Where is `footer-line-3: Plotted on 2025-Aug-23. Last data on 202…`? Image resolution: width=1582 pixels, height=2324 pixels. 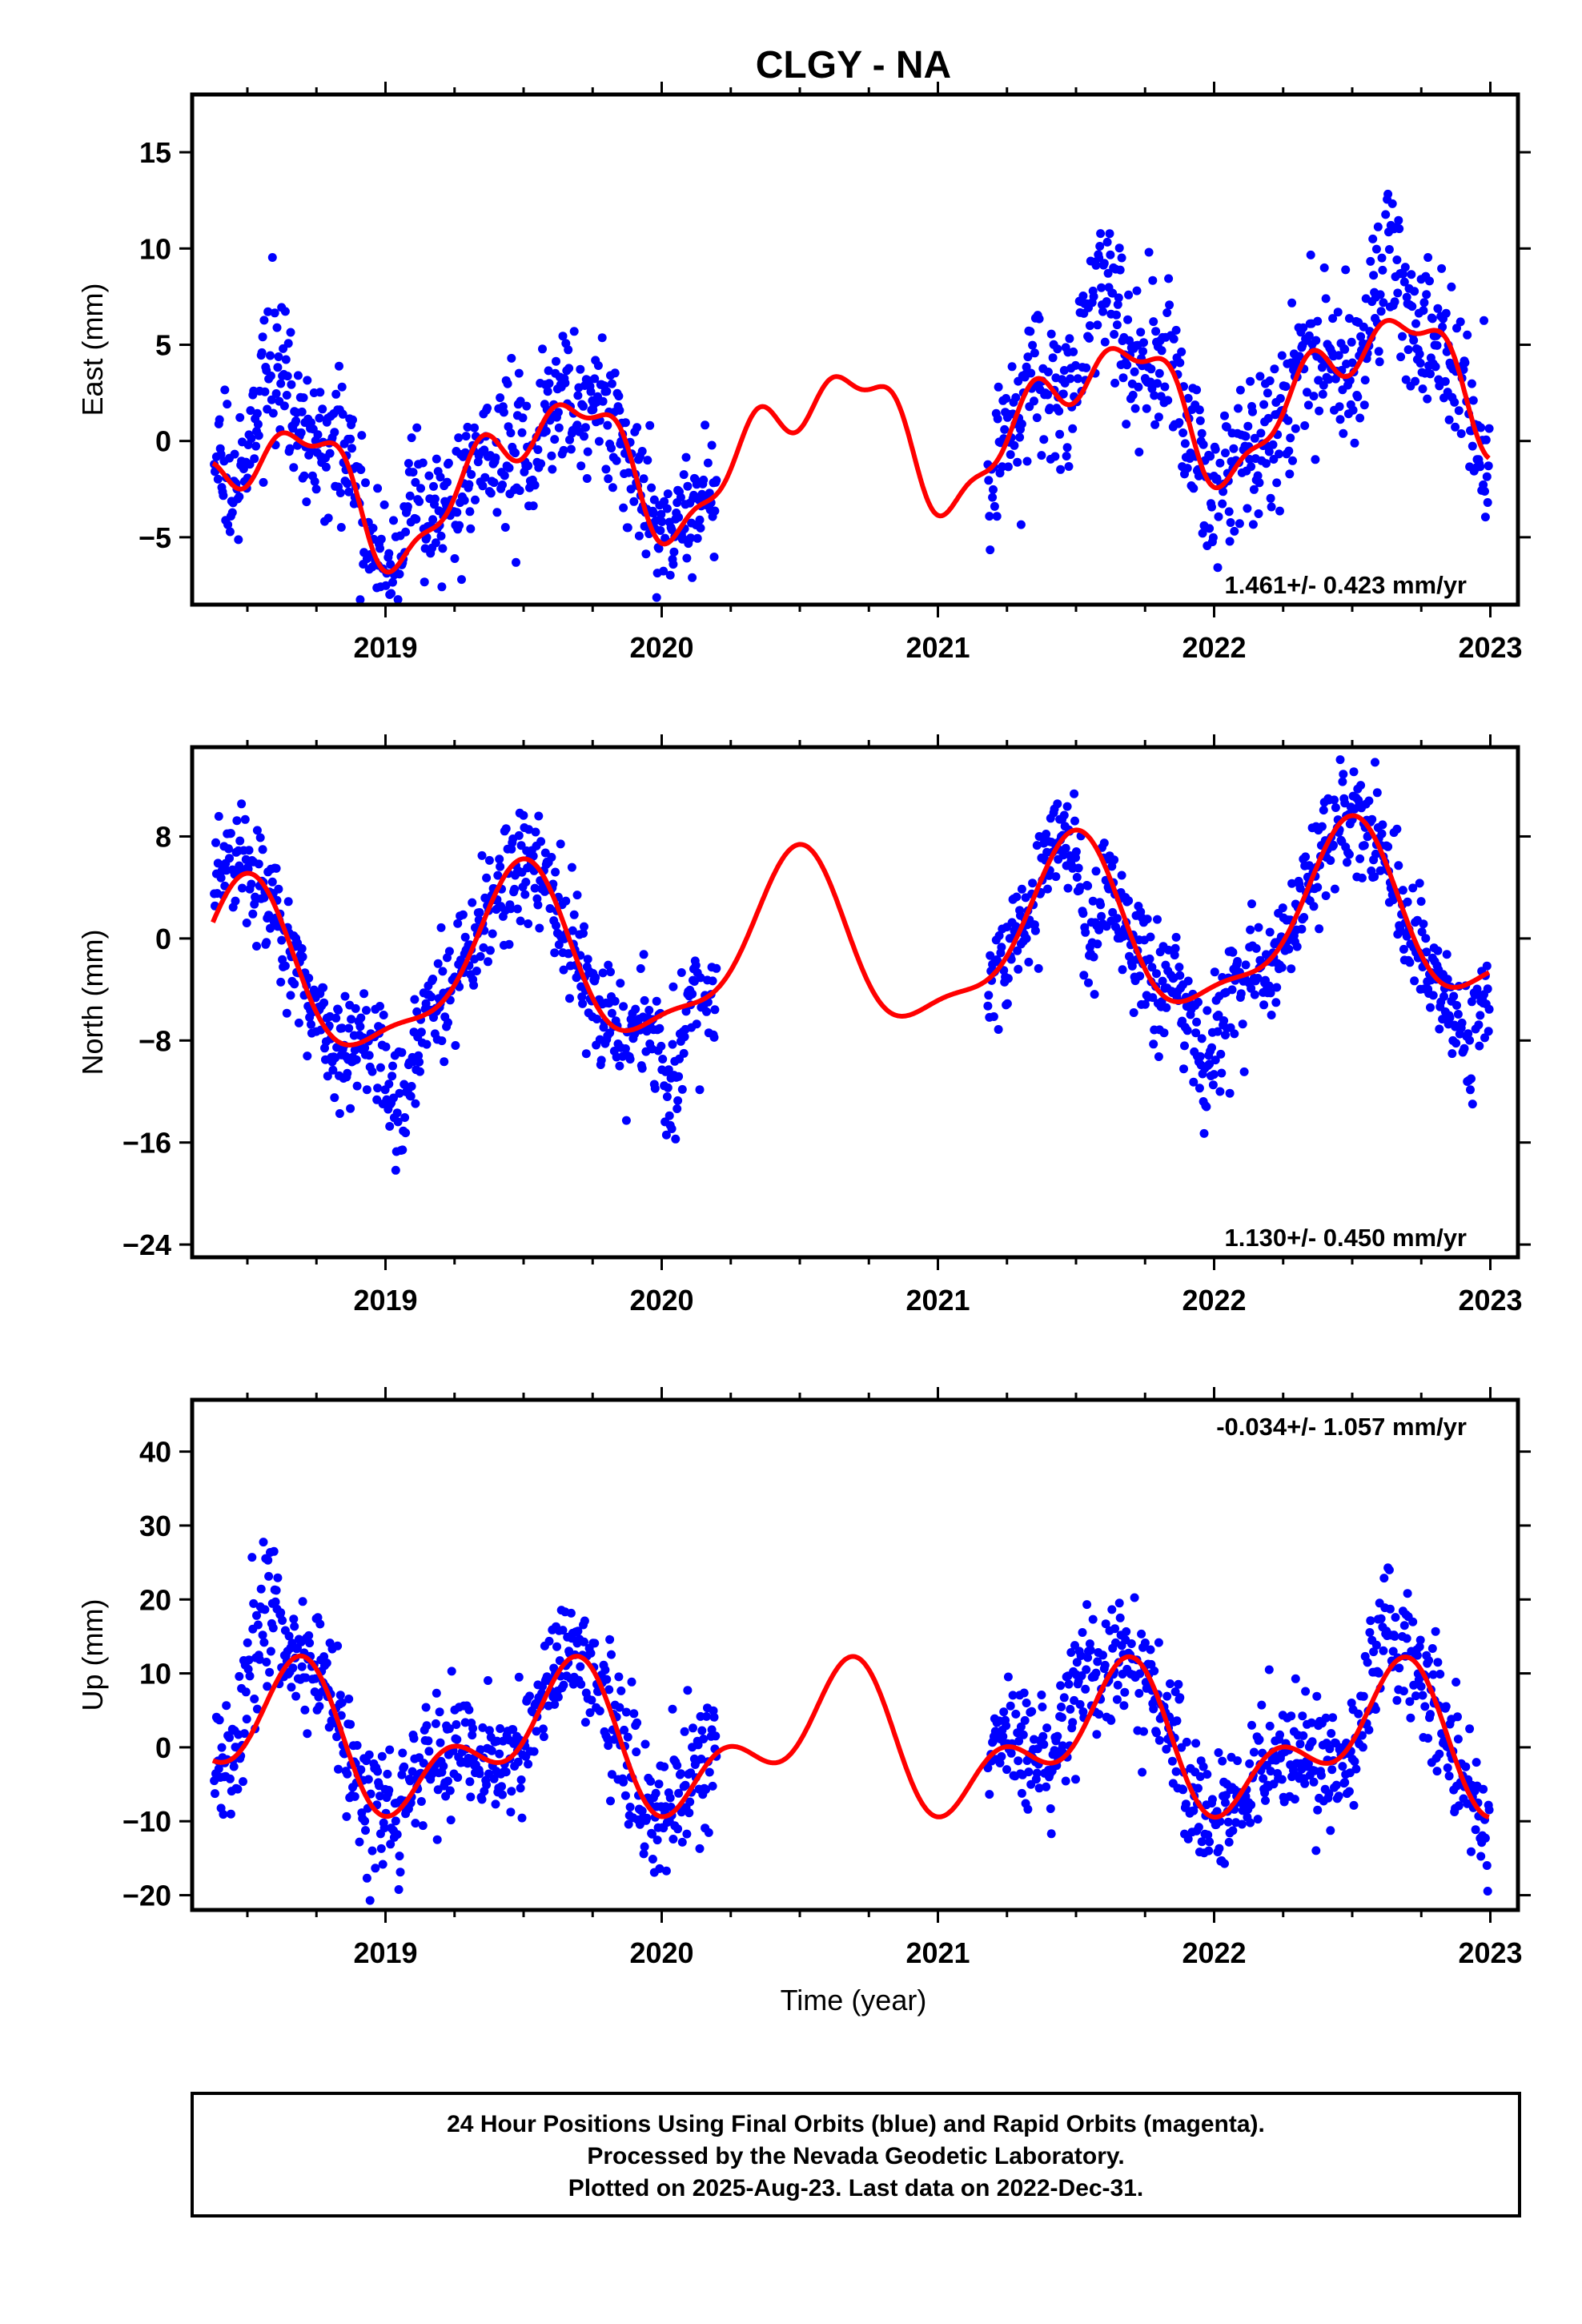
footer-line-3: Plotted on 2025-Aug-23. Last data on 202… is located at coordinates (856, 2188).